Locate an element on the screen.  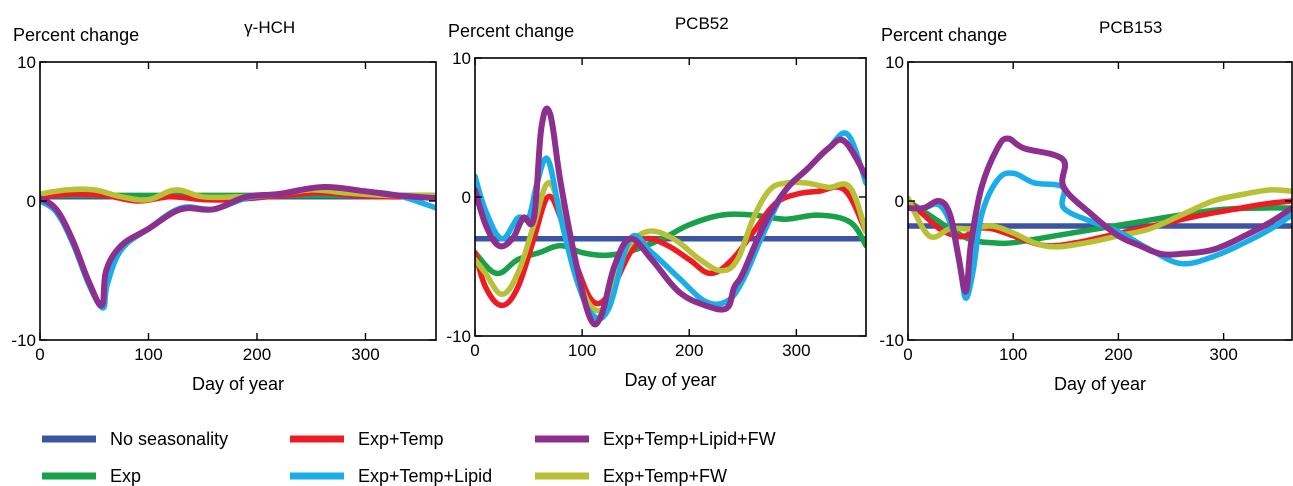
chart-title: PCB153 is located at coordinates (1130, 27).